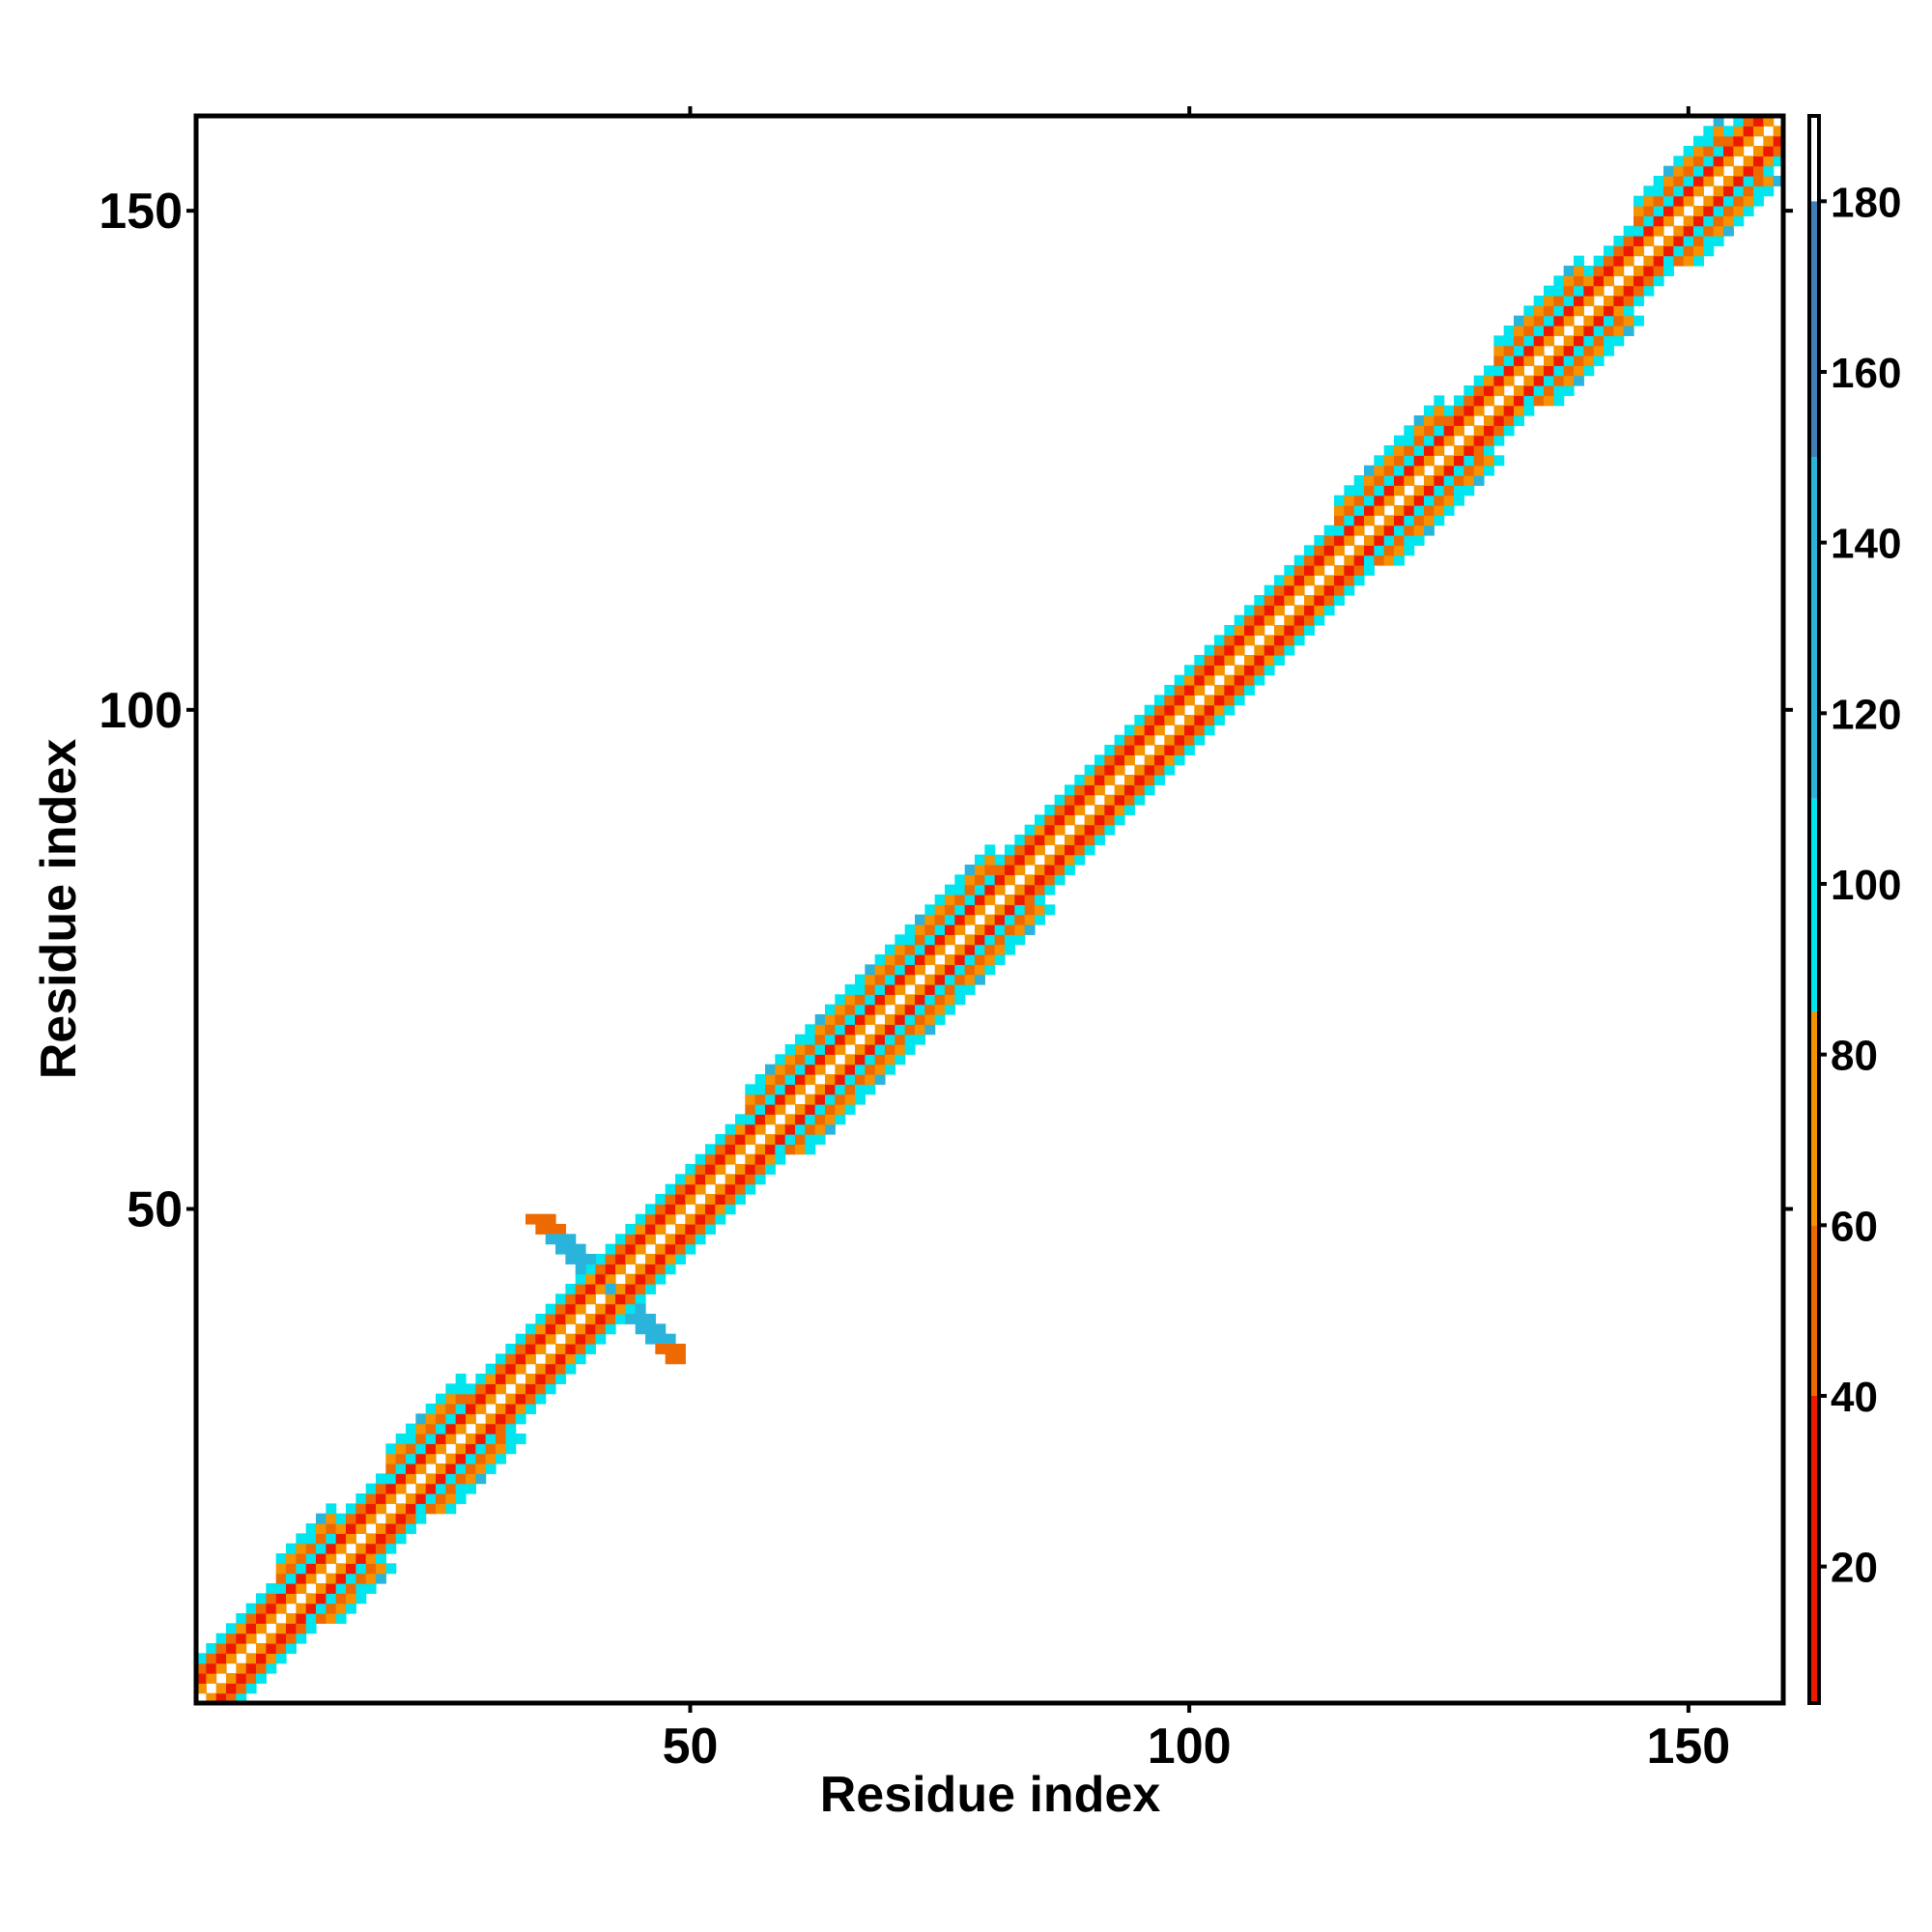  What do you see at coordinates (1814, 1549) in the screenshot?
I see `colorbar-band` at bounding box center [1814, 1549].